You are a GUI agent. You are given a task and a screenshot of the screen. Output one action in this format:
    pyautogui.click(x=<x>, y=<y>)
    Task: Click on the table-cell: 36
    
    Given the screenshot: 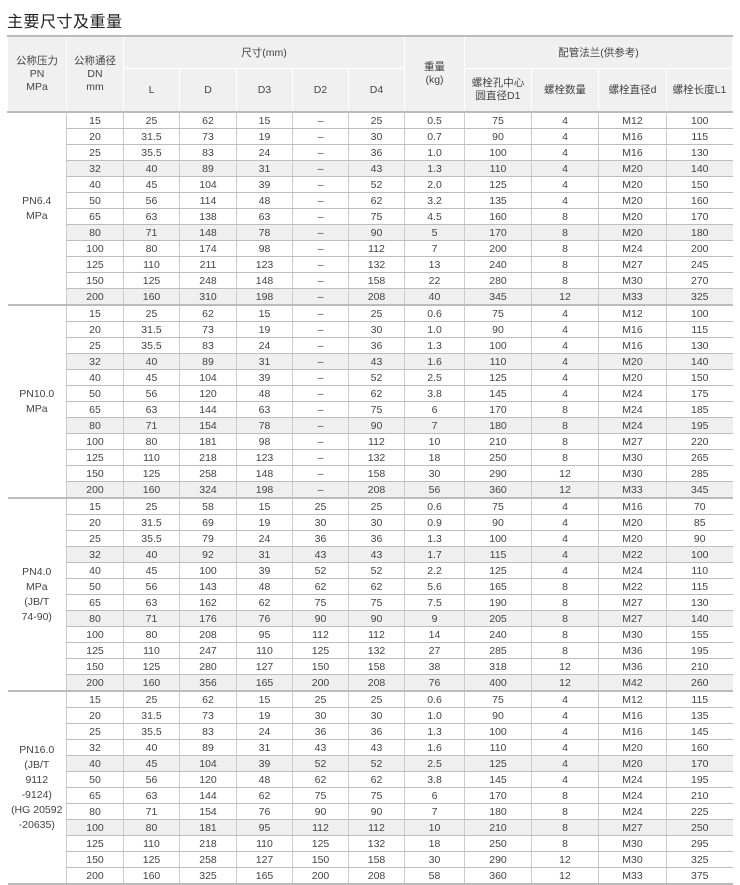 What is the action you would take?
    pyautogui.click(x=376, y=345)
    